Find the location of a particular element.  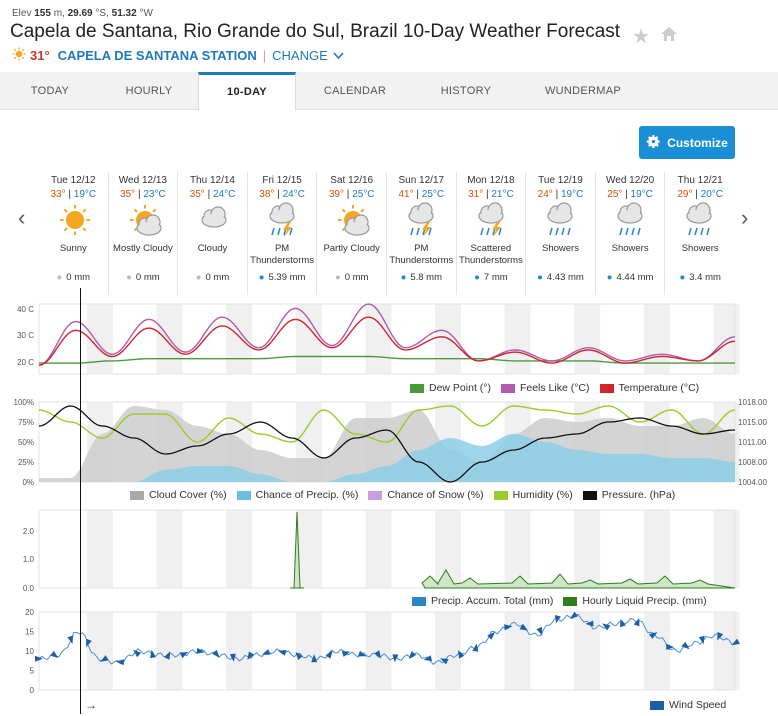

day-name: Sat 12/16 is located at coordinates (352, 180).